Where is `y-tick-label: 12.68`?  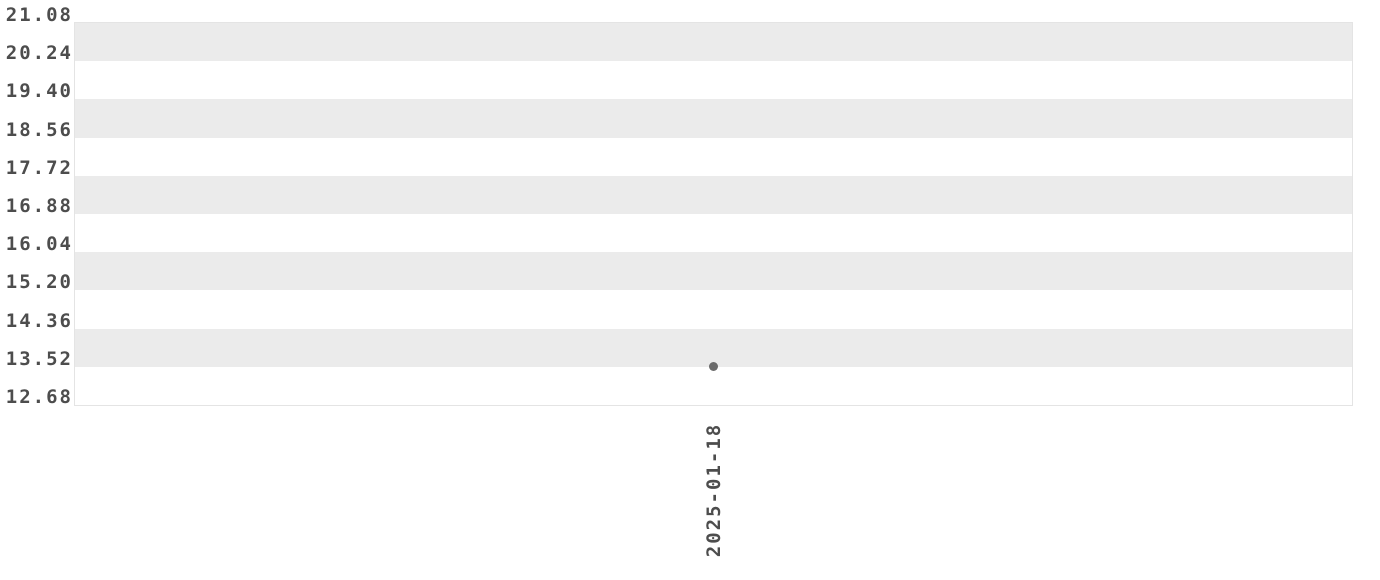
y-tick-label: 12.68 is located at coordinates (39, 397).